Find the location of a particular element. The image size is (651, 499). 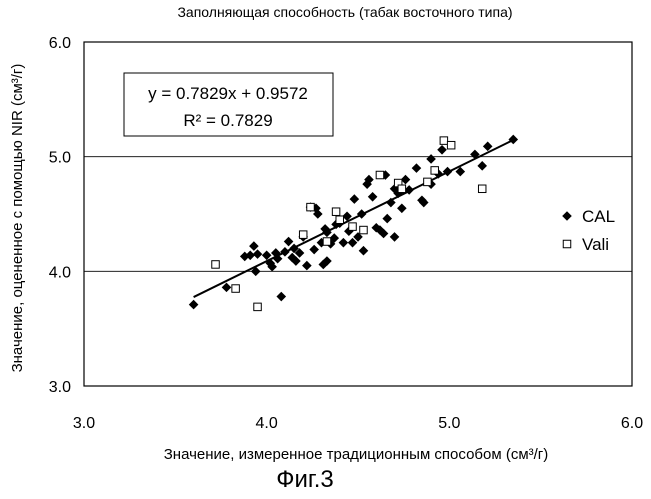

y-tick-label: 4.0 is located at coordinates (60, 272).